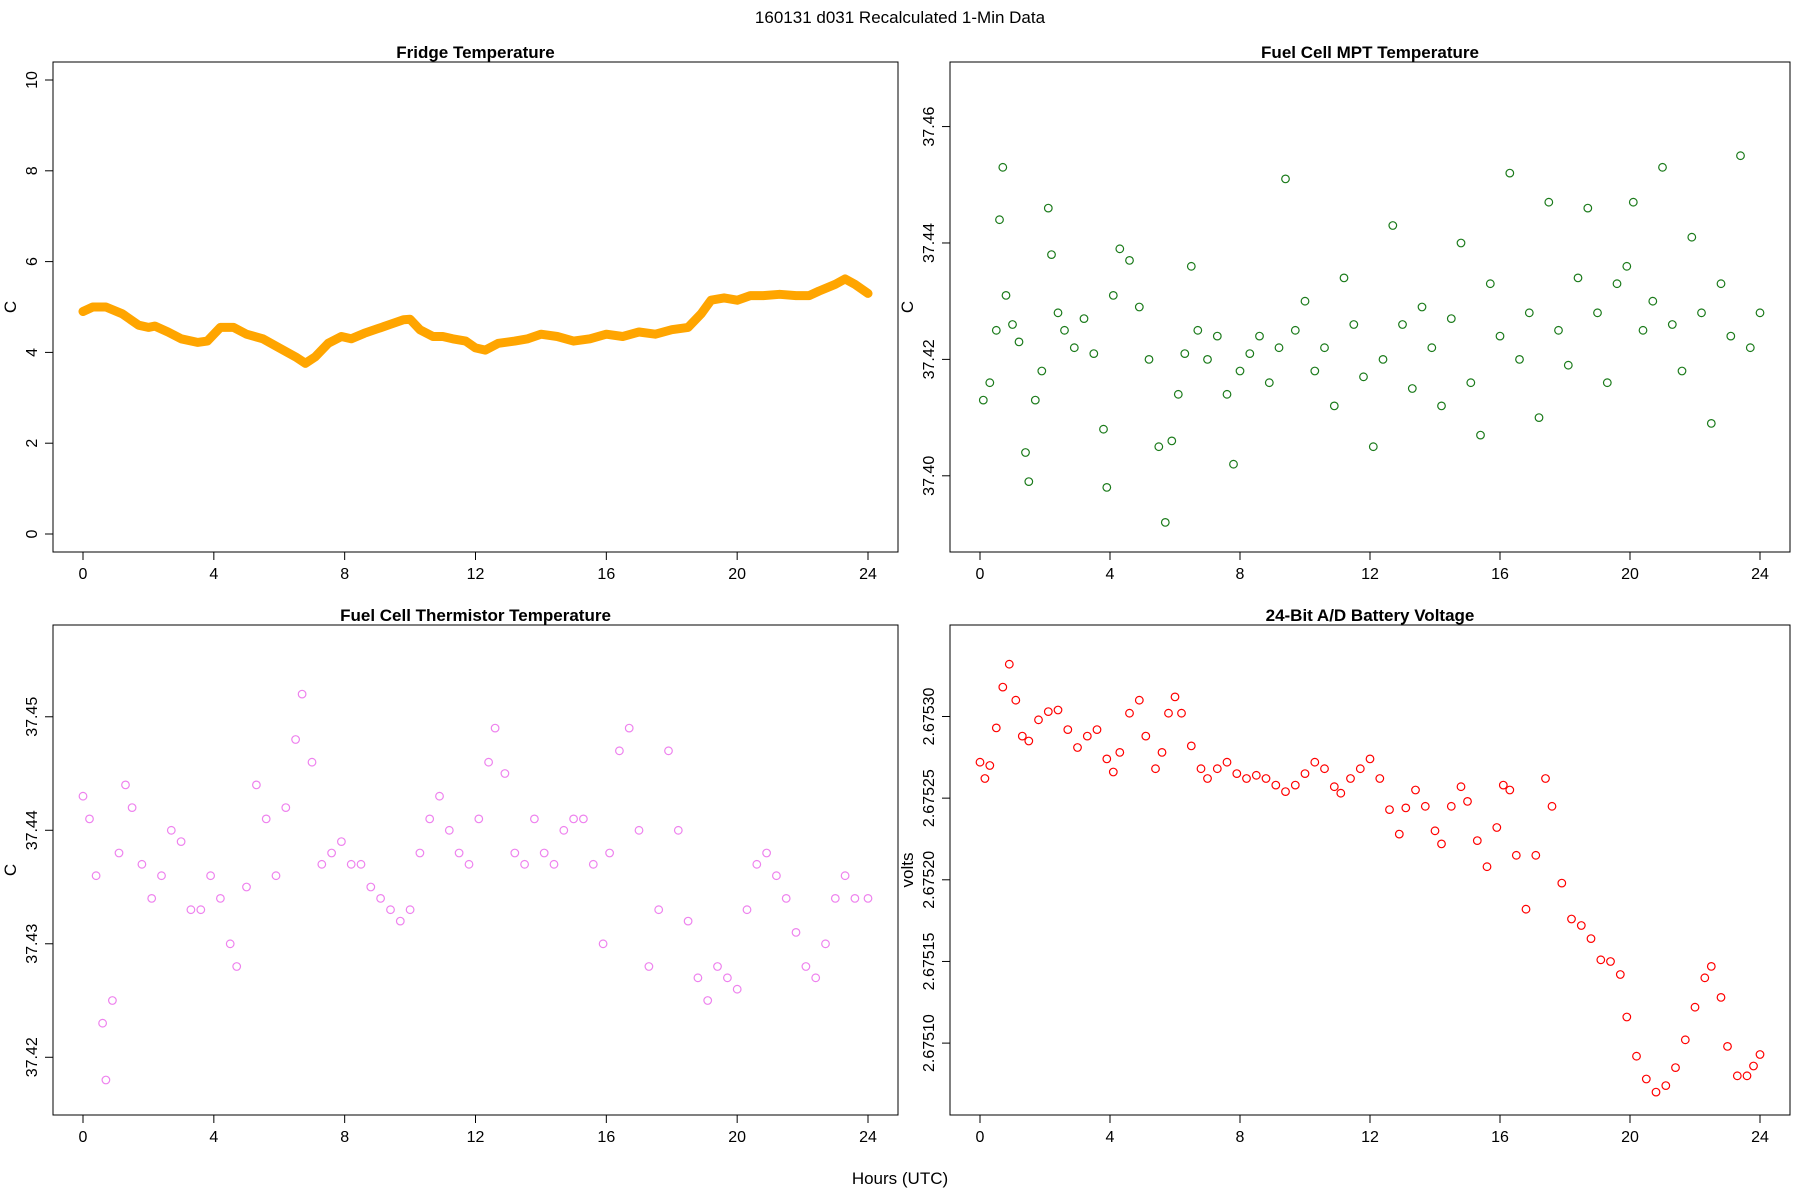  Describe the element at coordinates (1110, 1137) in the screenshot. I see `x-tick-label: 4` at that location.